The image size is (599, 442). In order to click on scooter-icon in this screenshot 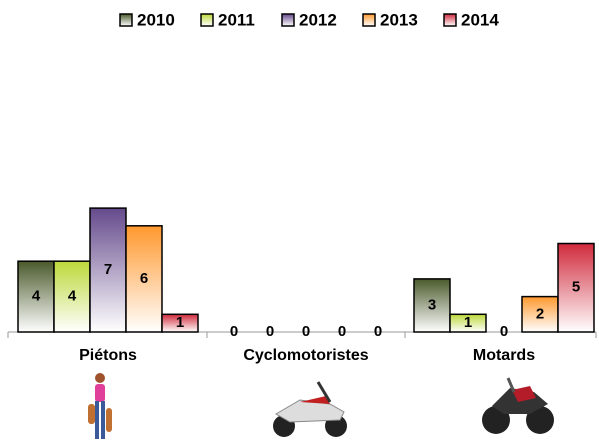, I will do `click(310, 409)`.